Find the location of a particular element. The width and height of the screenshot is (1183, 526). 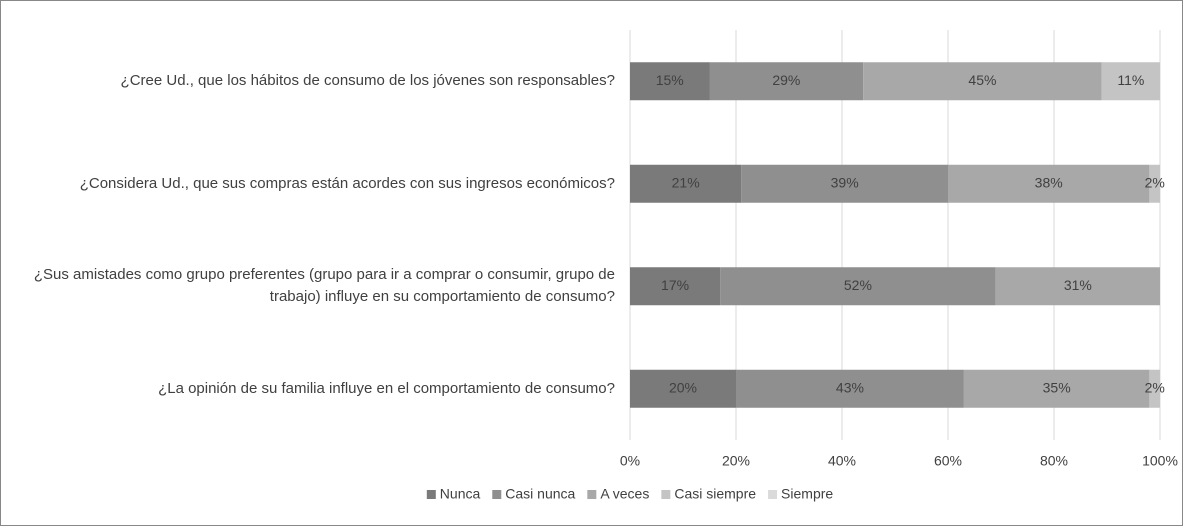

legend-label: A veces is located at coordinates (624, 494).